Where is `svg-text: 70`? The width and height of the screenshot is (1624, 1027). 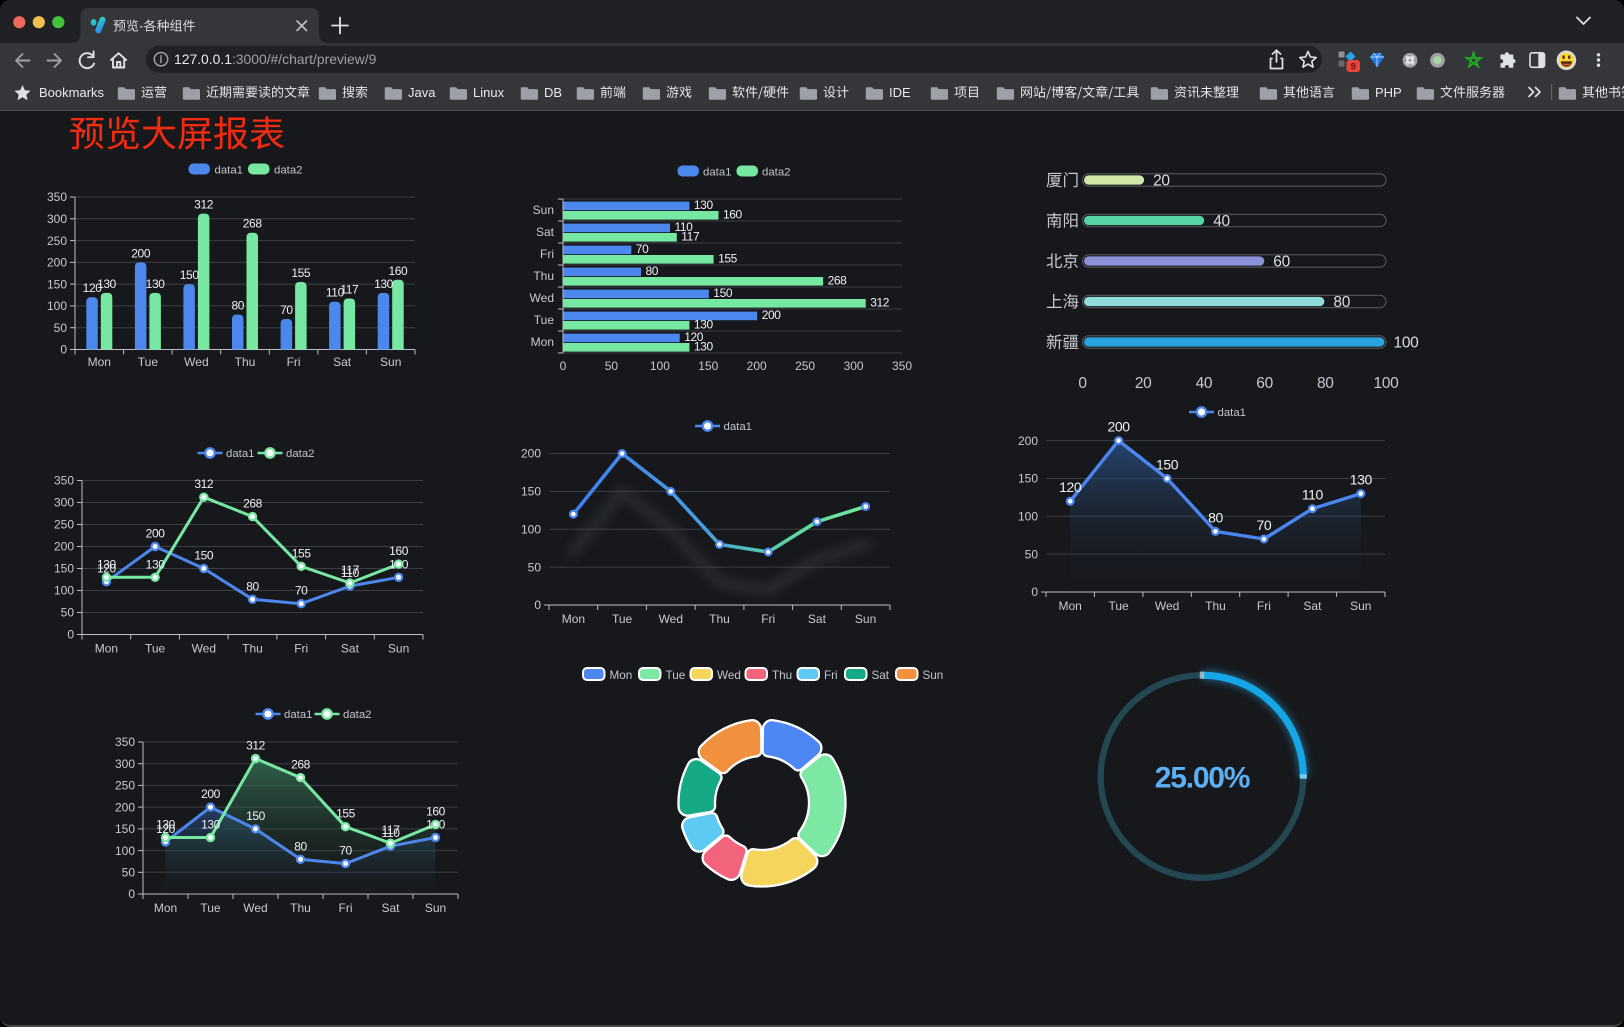
svg-text: 70 is located at coordinates (286, 310).